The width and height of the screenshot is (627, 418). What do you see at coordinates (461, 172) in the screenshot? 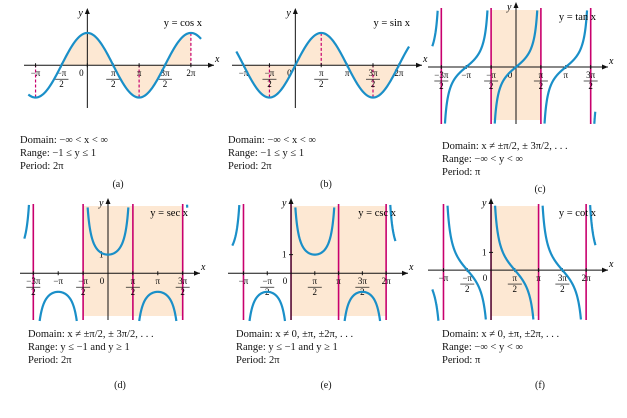
I see `tan-period: Period: π` at bounding box center [461, 172].